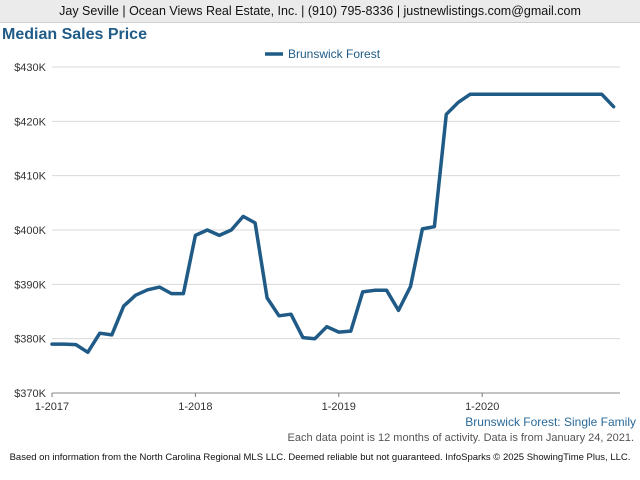  Describe the element at coordinates (30, 177) in the screenshot. I see `y-tick-label: $410K` at that location.